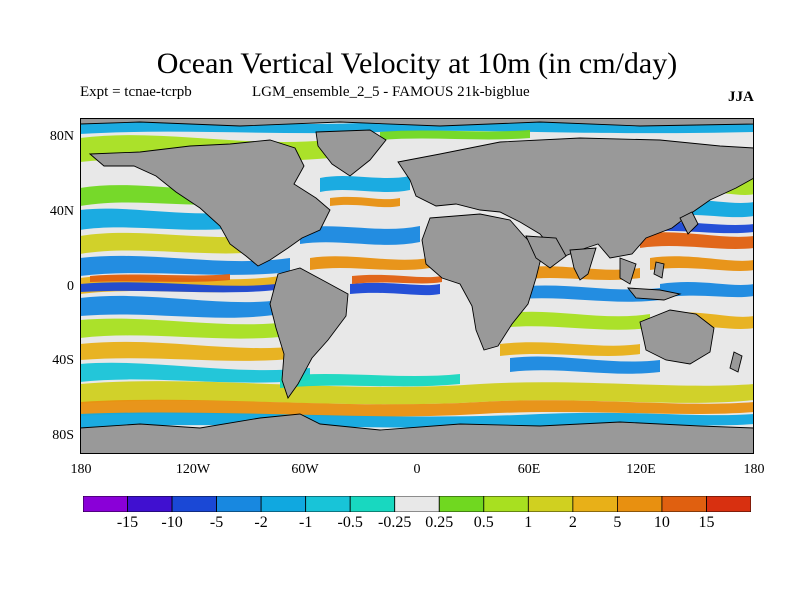  What do you see at coordinates (736, 362) in the screenshot?
I see `new-zealand` at bounding box center [736, 362].